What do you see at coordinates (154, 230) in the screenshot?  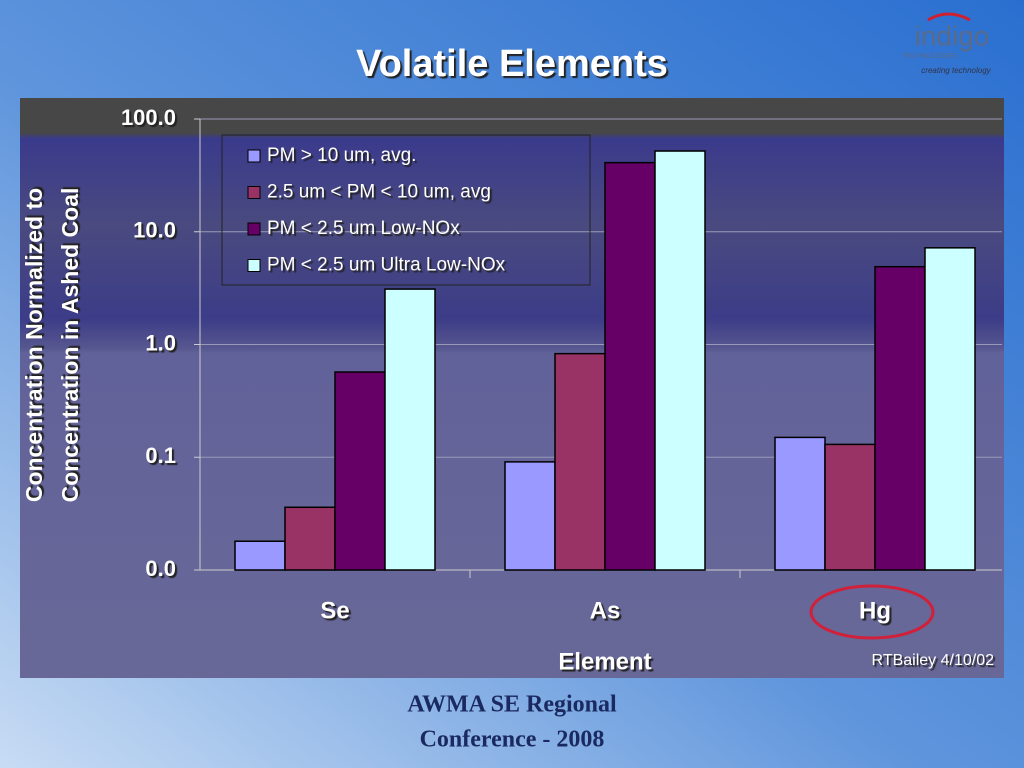 I see `y-tick-label: 10.0` at bounding box center [154, 230].